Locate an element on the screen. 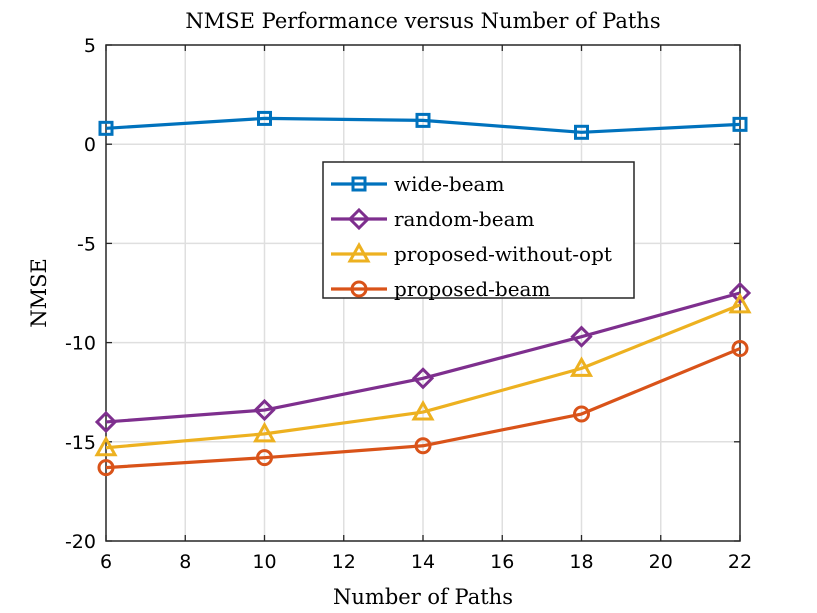  x-tick-label: 14 is located at coordinates (423, 562).